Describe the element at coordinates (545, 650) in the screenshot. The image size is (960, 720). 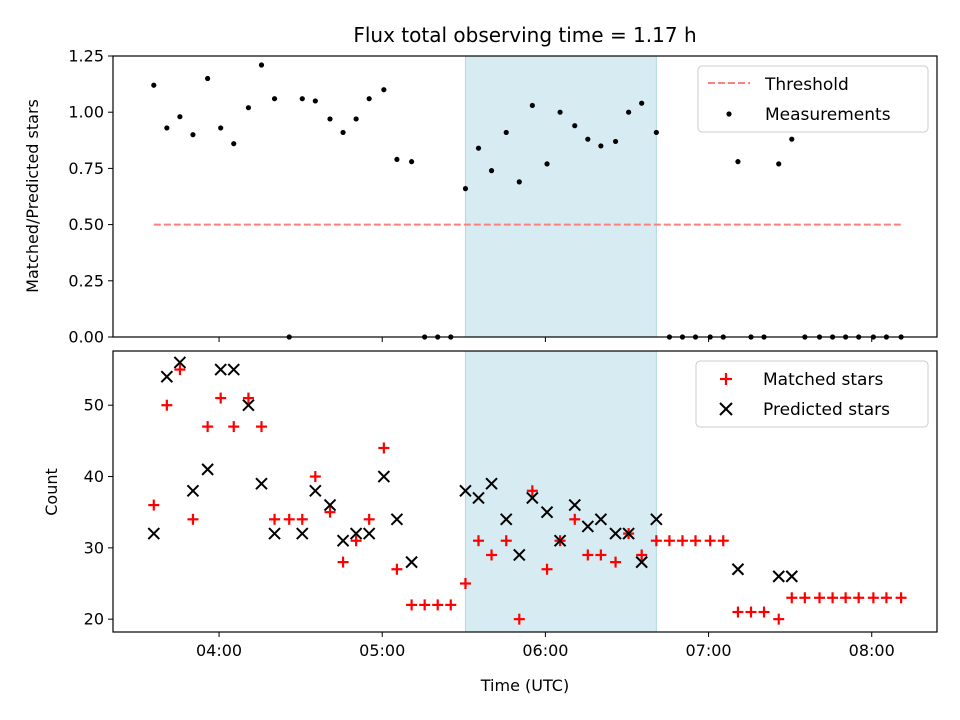
I see `x-tick-label: 06:00` at that location.